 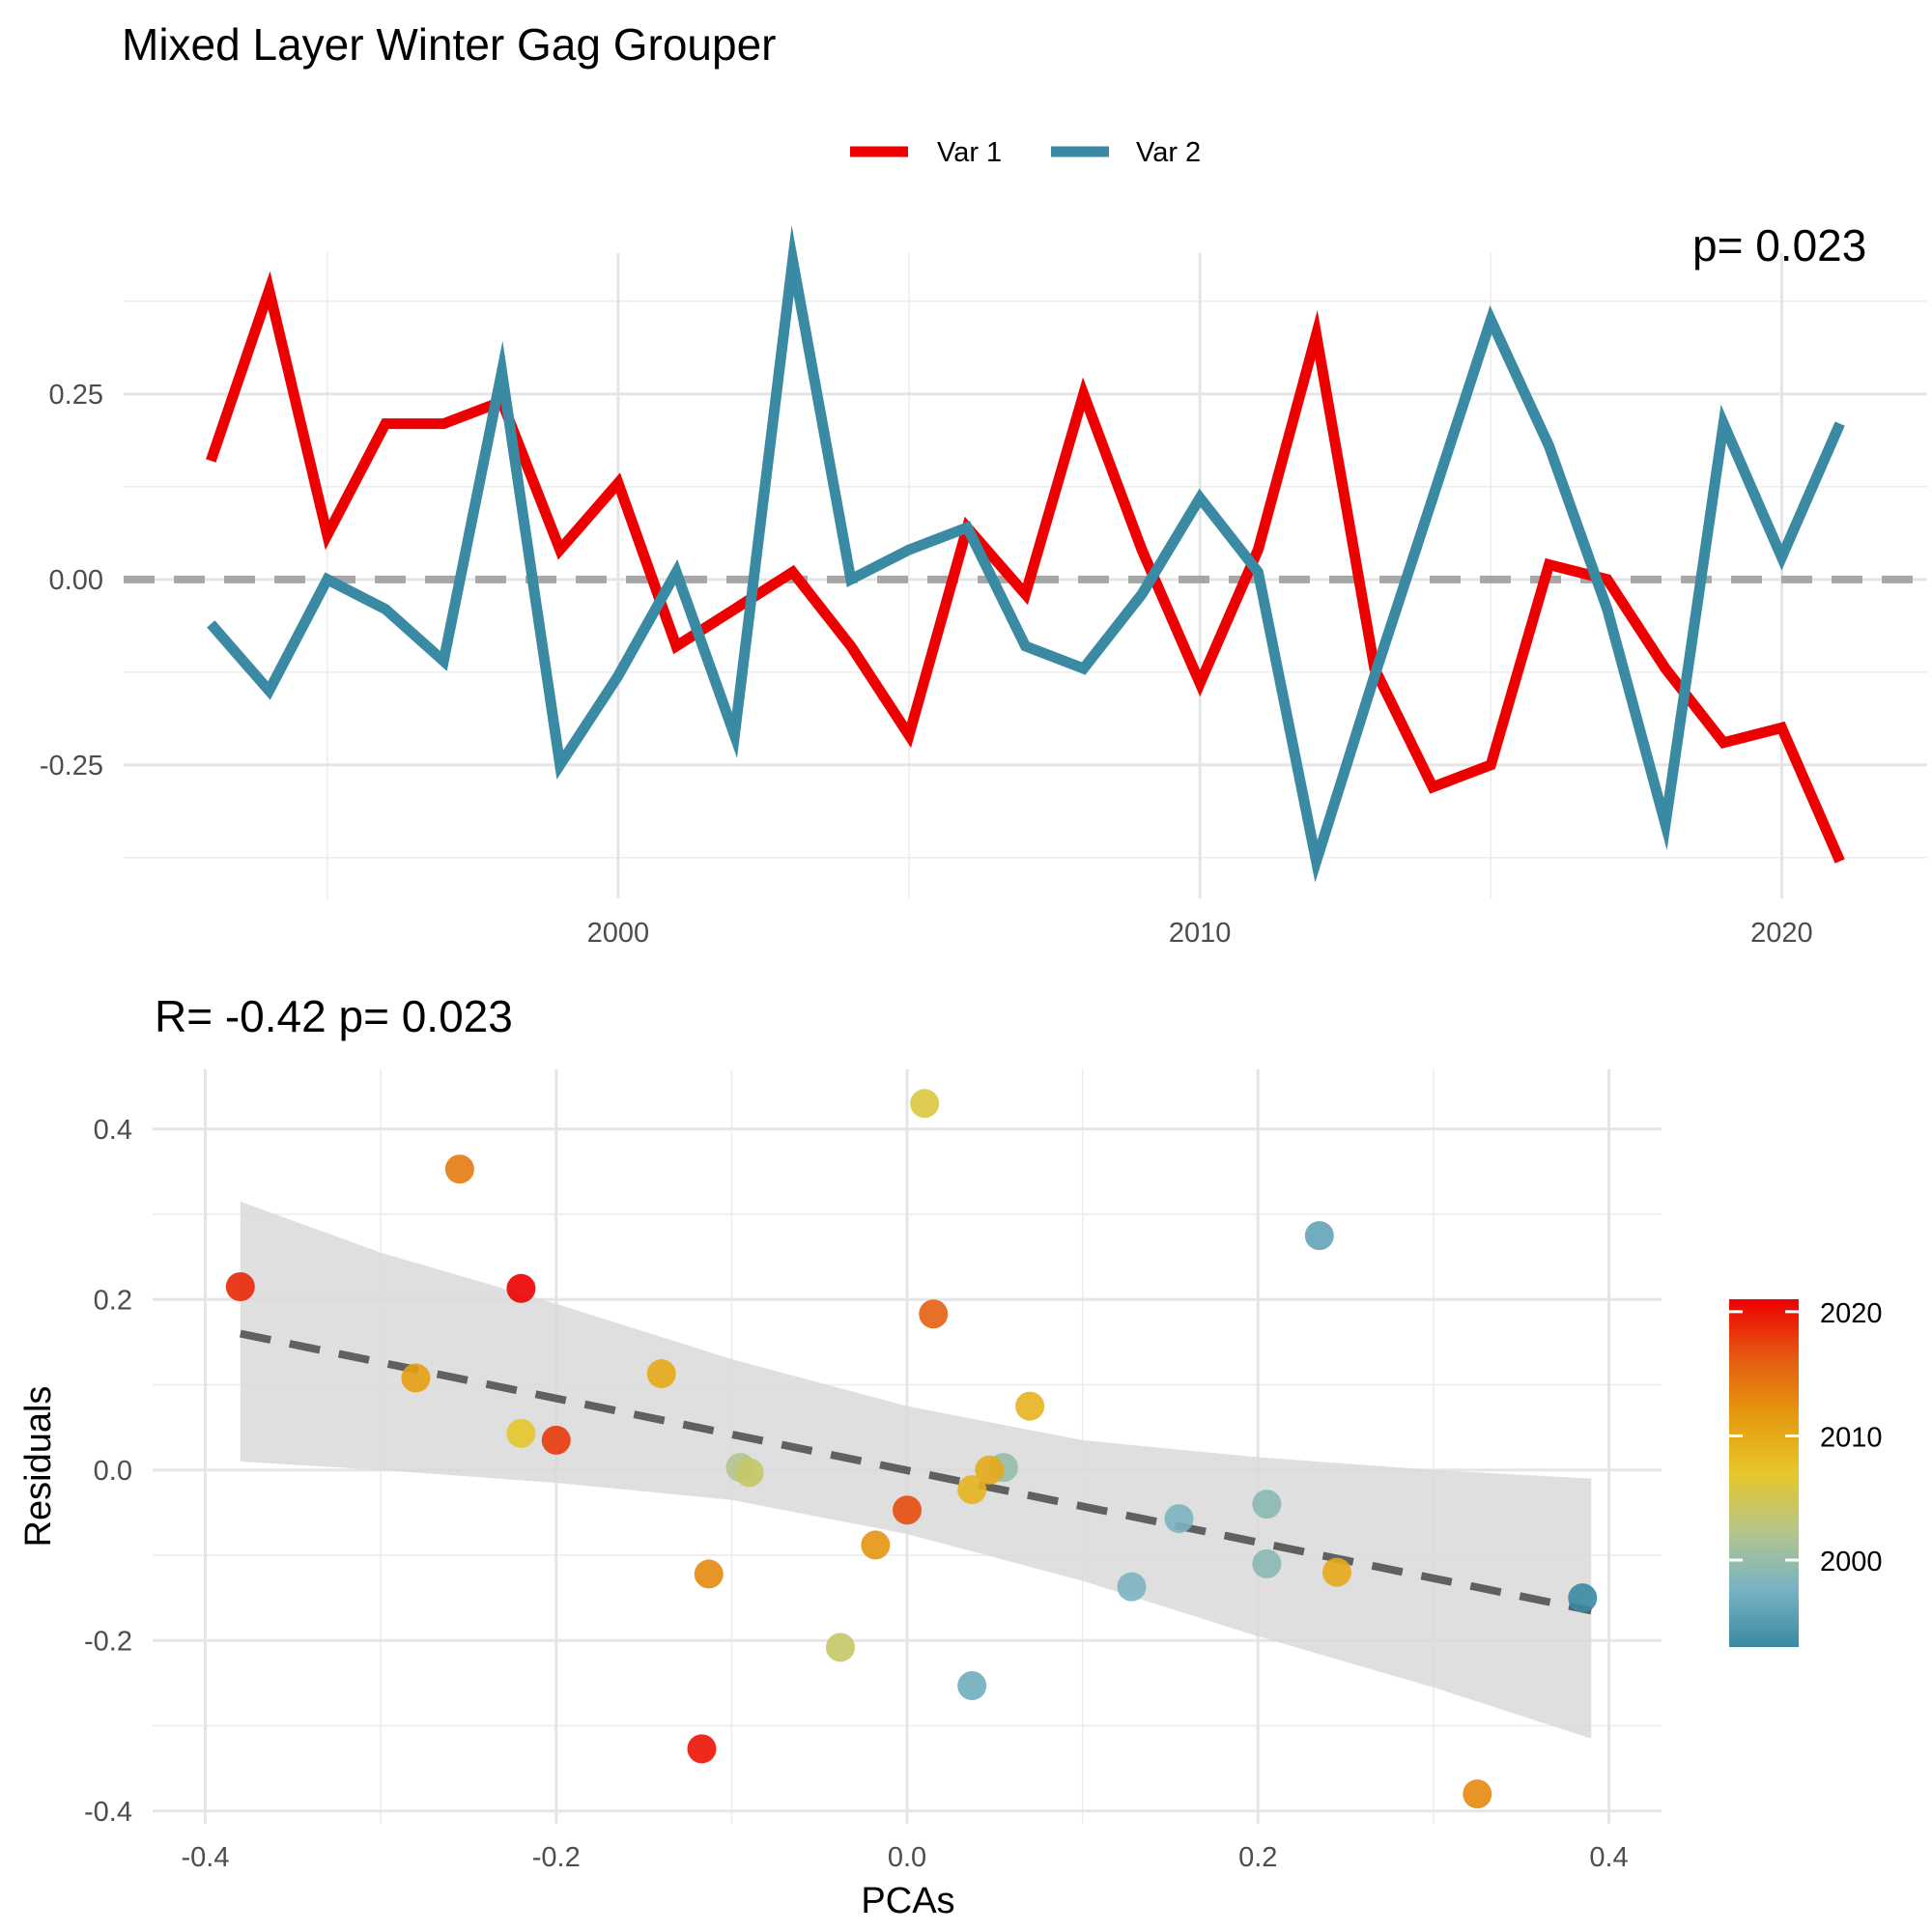 I want to click on year-colorbar: 2000 2010 2020, so click(x=1806, y=1472).